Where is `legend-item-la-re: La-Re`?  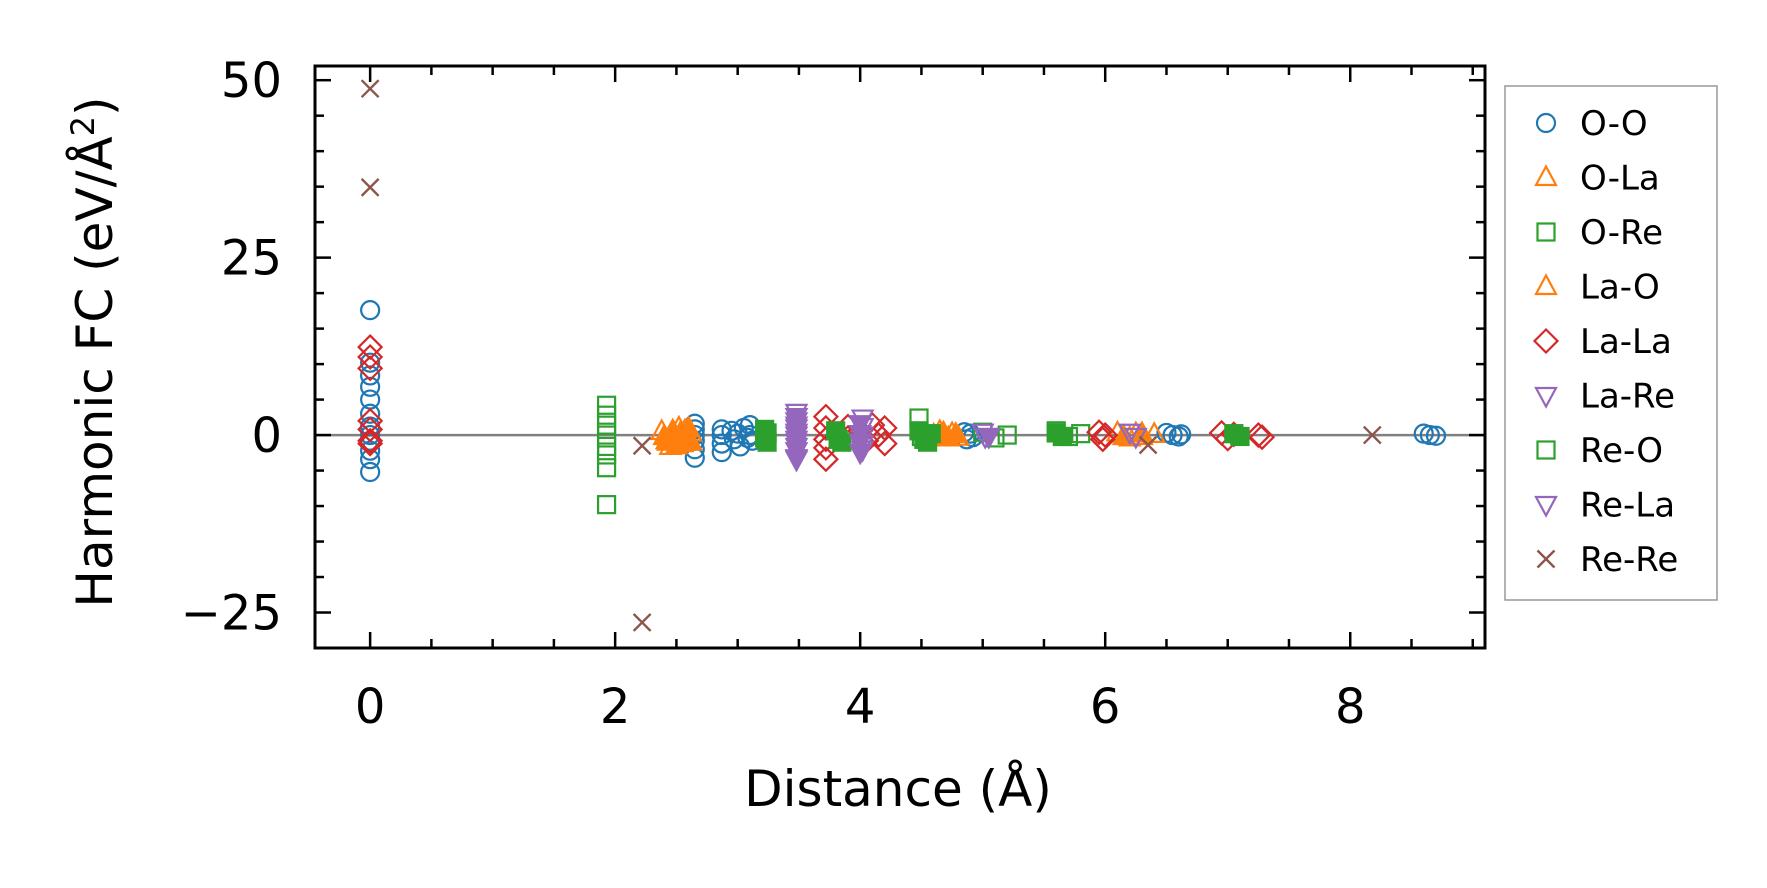
legend-item-la-re: La-Re is located at coordinates (1604, 397).